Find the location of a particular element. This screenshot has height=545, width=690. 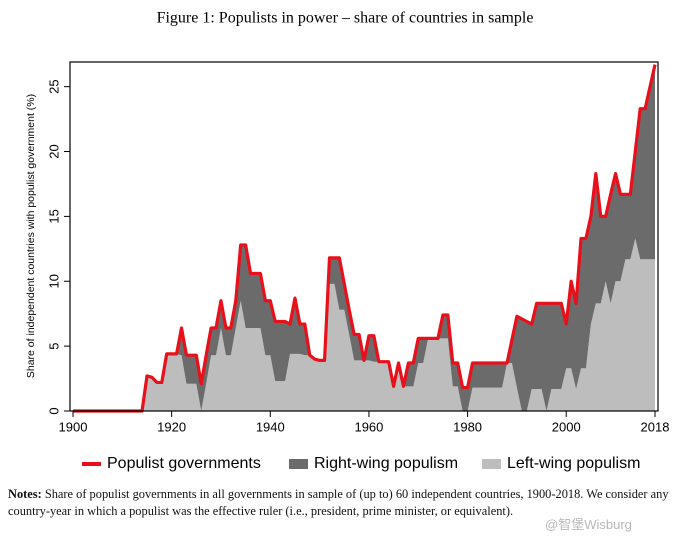

x-tick-label: 1920 is located at coordinates (171, 426).